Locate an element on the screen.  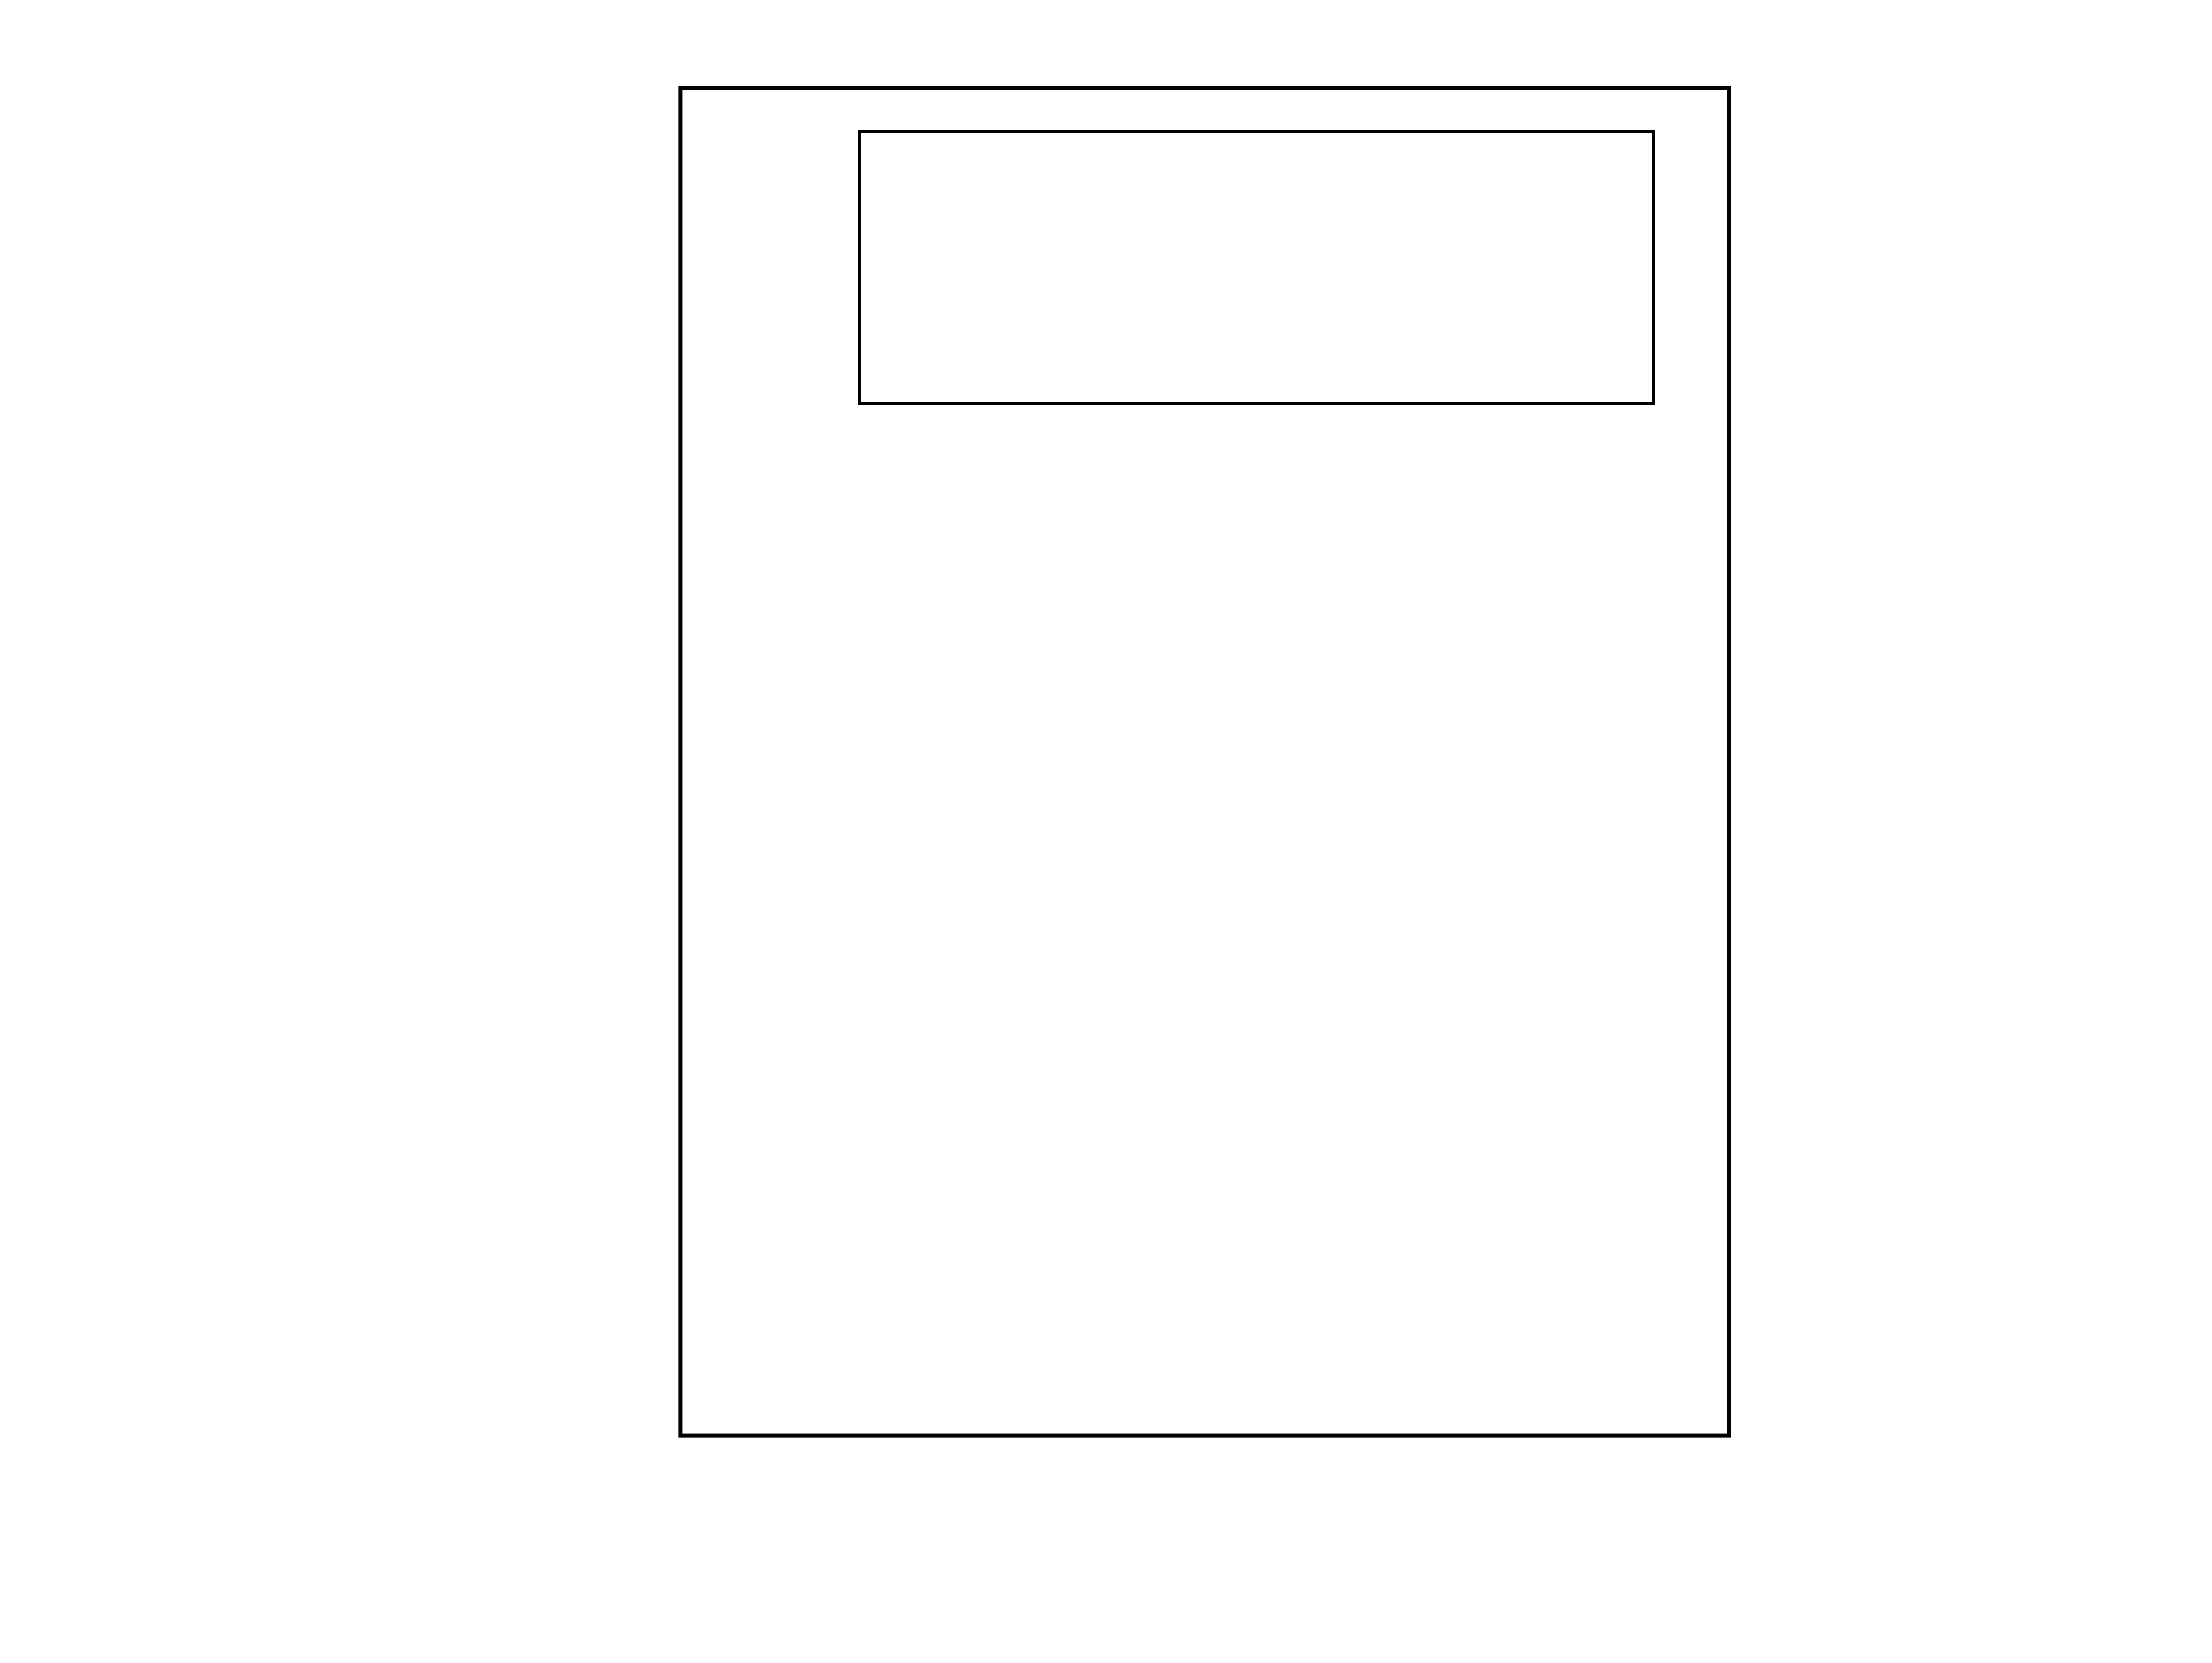
inset-background is located at coordinates (1257, 267).